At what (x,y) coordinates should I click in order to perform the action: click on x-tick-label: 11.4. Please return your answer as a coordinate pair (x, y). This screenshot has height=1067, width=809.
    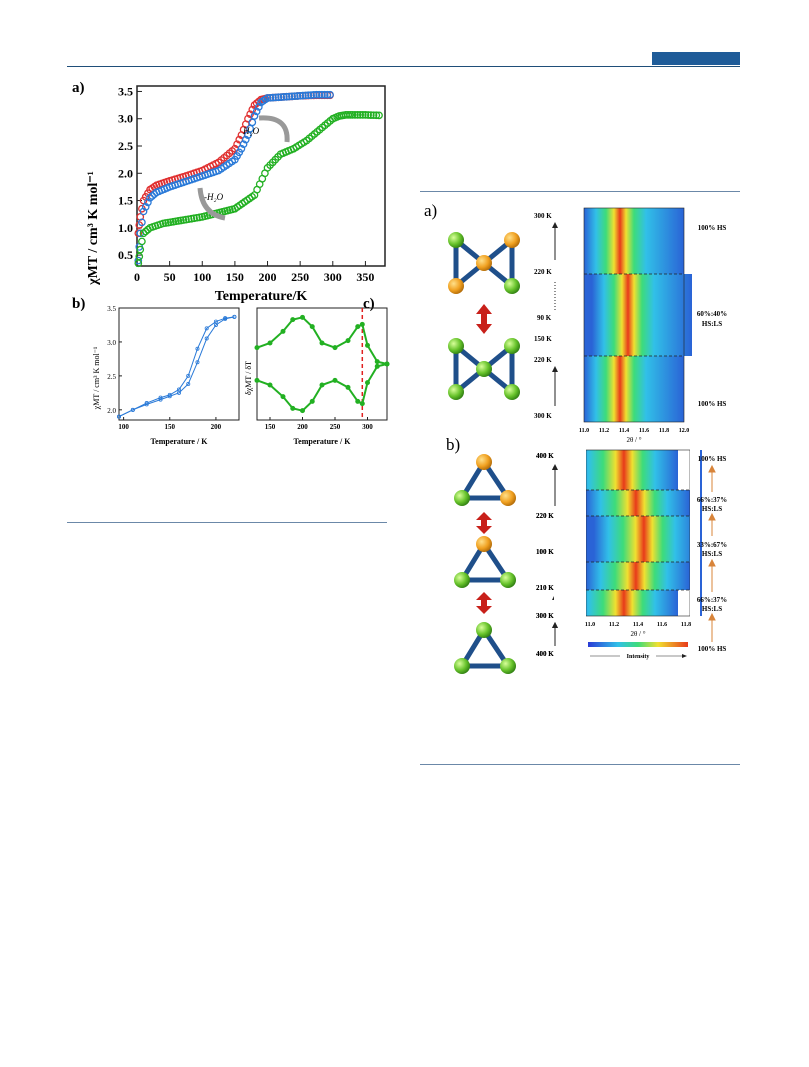
    Looking at the image, I should click on (624, 431).